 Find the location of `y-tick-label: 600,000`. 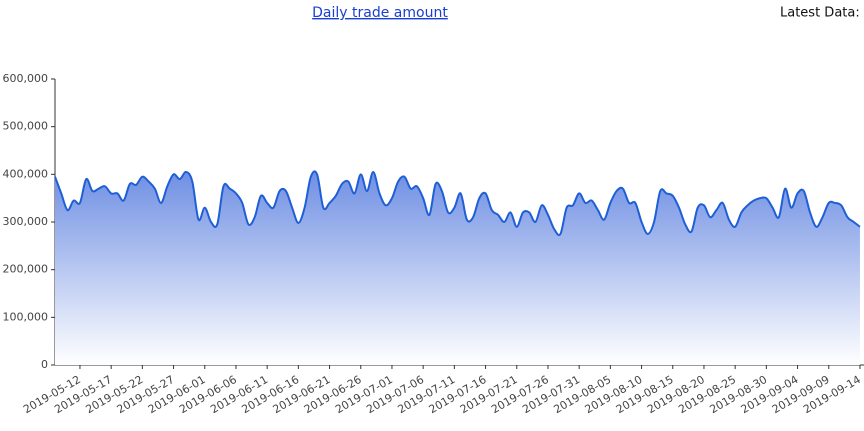

y-tick-label: 600,000 is located at coordinates (26, 78).